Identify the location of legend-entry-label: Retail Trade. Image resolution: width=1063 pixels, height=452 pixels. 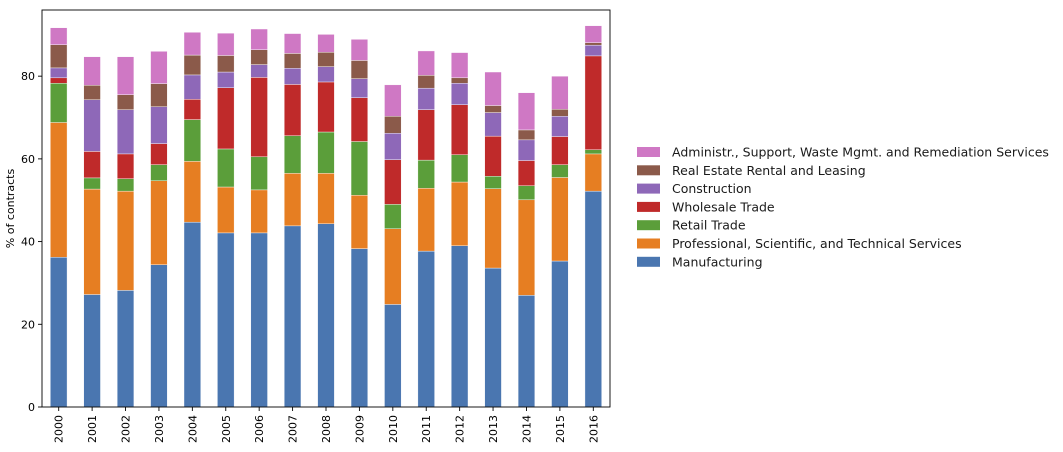
(709, 225).